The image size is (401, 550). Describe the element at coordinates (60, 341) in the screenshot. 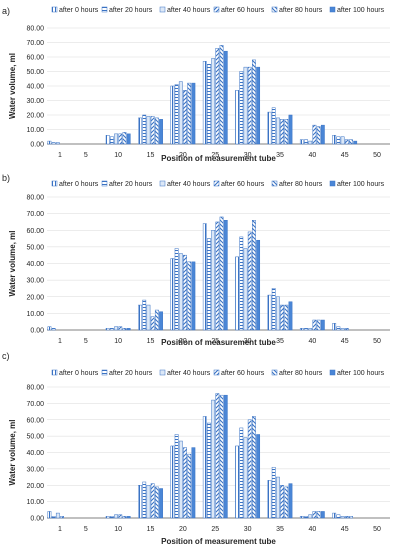

I see `x-tick-label: 1` at that location.